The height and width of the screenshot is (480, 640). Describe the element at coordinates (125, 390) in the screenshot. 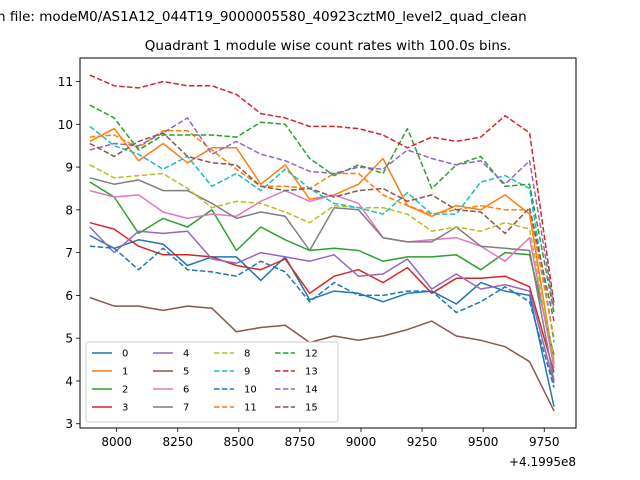

I see `legend-label-2: 2` at that location.